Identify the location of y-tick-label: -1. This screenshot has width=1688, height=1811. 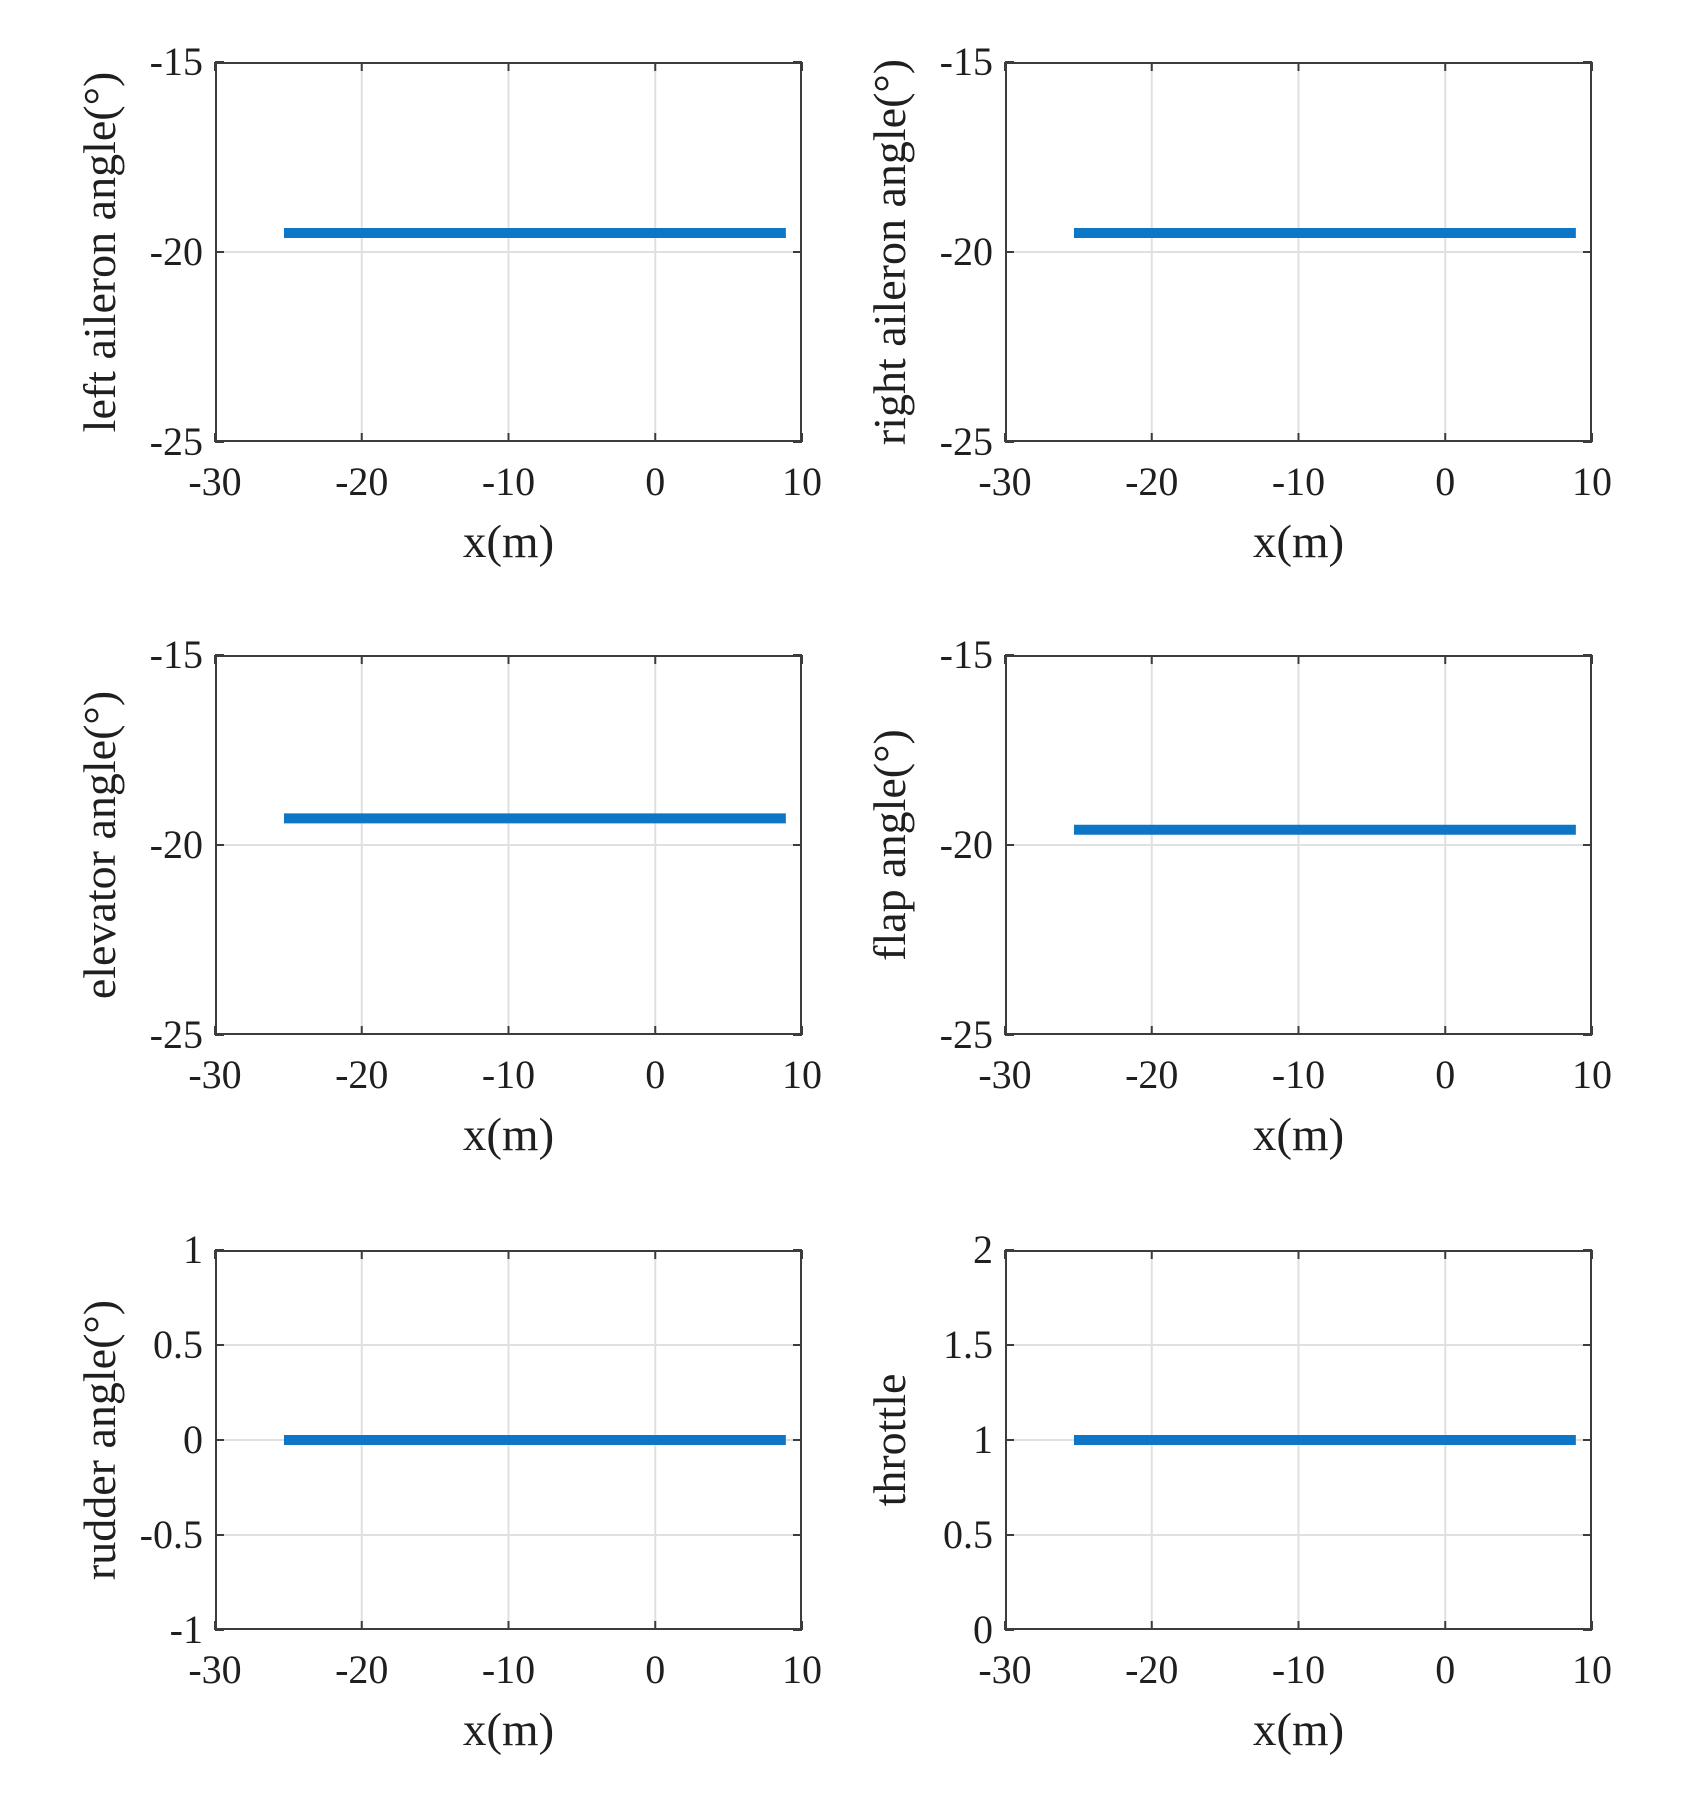
(186, 1629).